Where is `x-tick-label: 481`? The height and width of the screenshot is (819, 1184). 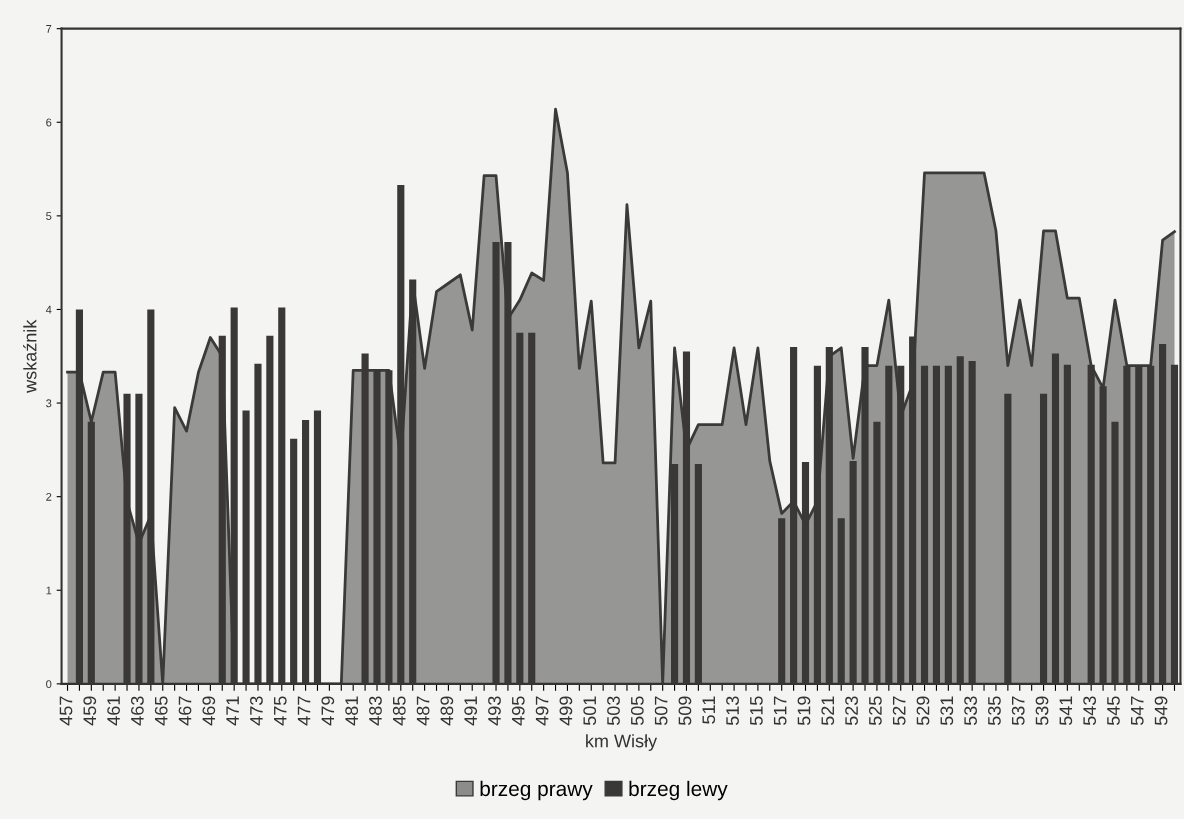 x-tick-label: 481 is located at coordinates (352, 711).